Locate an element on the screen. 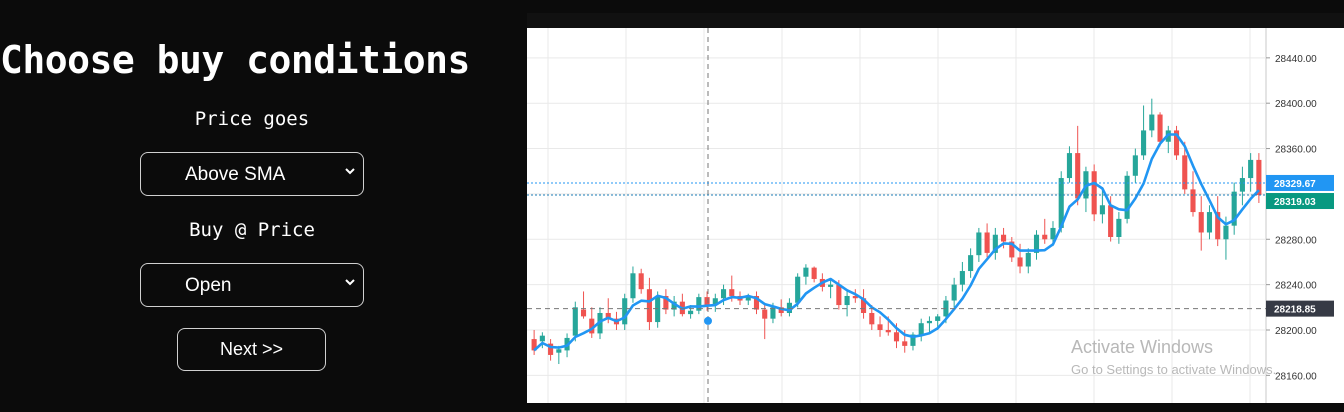 Image resolution: width=1344 pixels, height=412 pixels. buy-price-value: Open is located at coordinates (208, 285).